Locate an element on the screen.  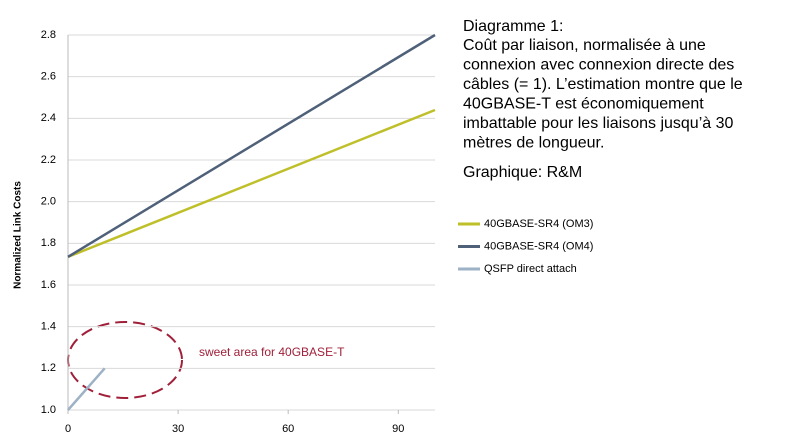
subtitle-line: Coût par liaison, normalisée à une is located at coordinates (584, 45).